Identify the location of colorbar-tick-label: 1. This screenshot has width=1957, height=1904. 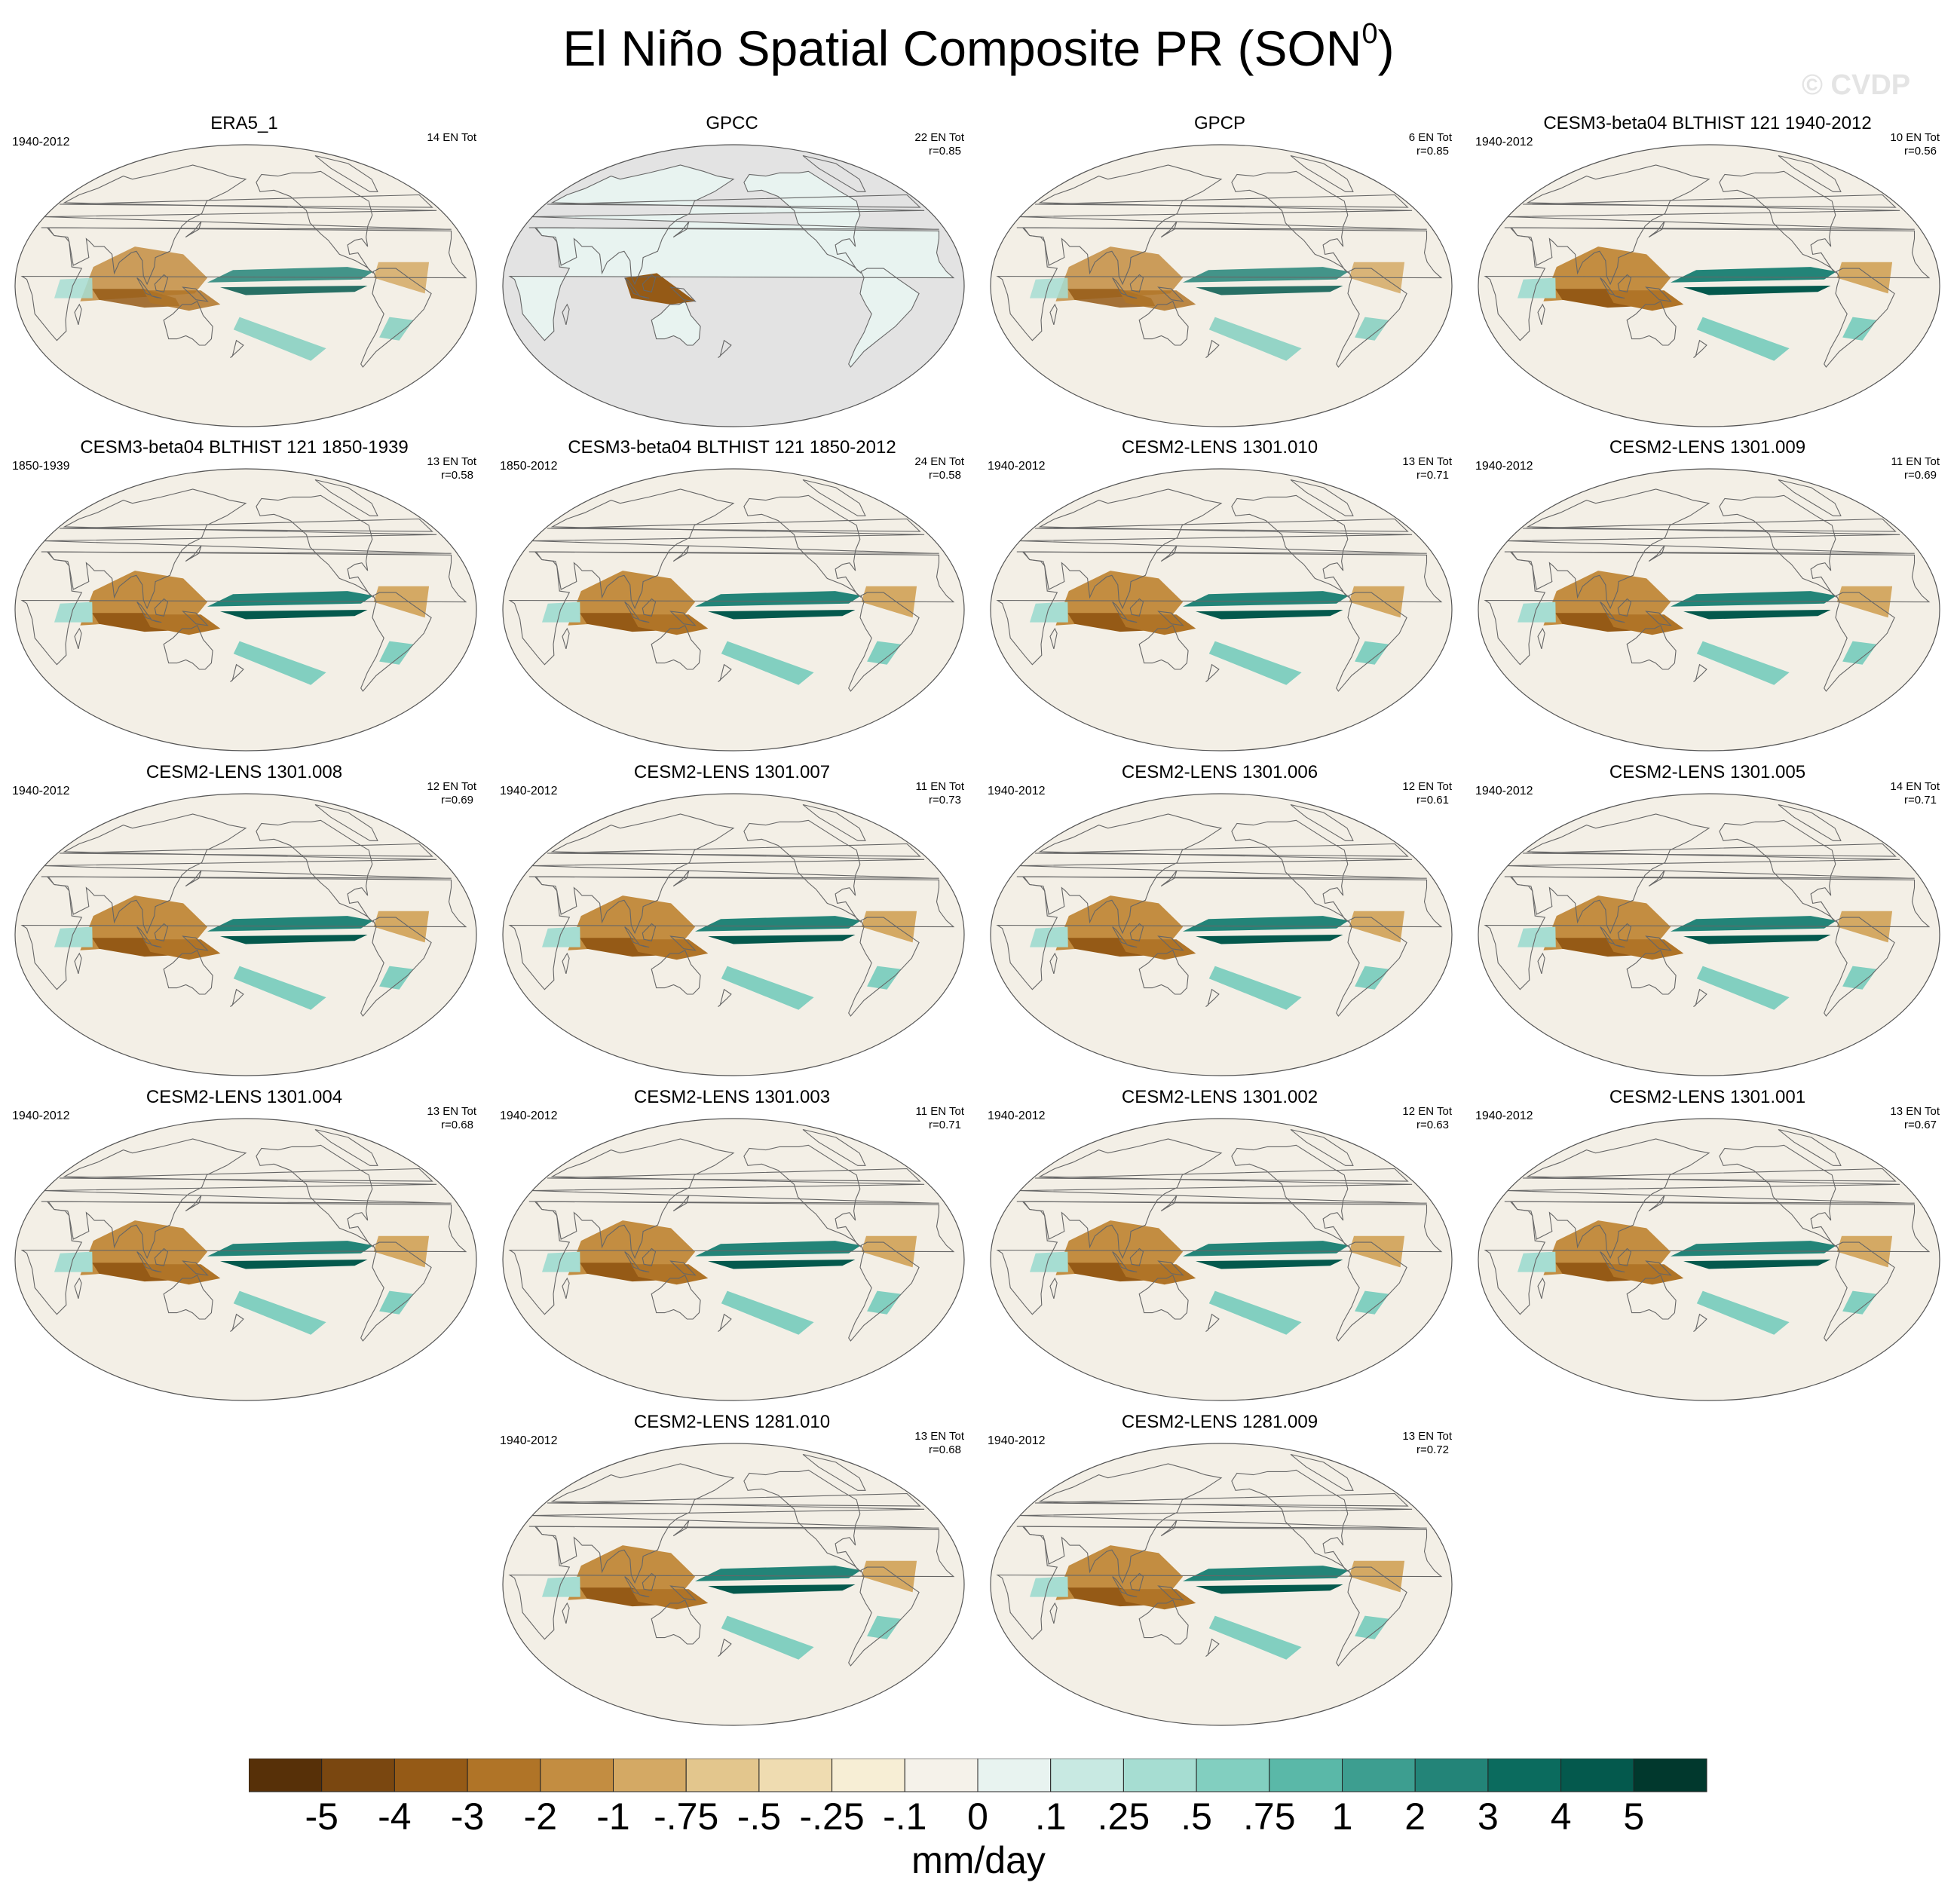
(1342, 1816).